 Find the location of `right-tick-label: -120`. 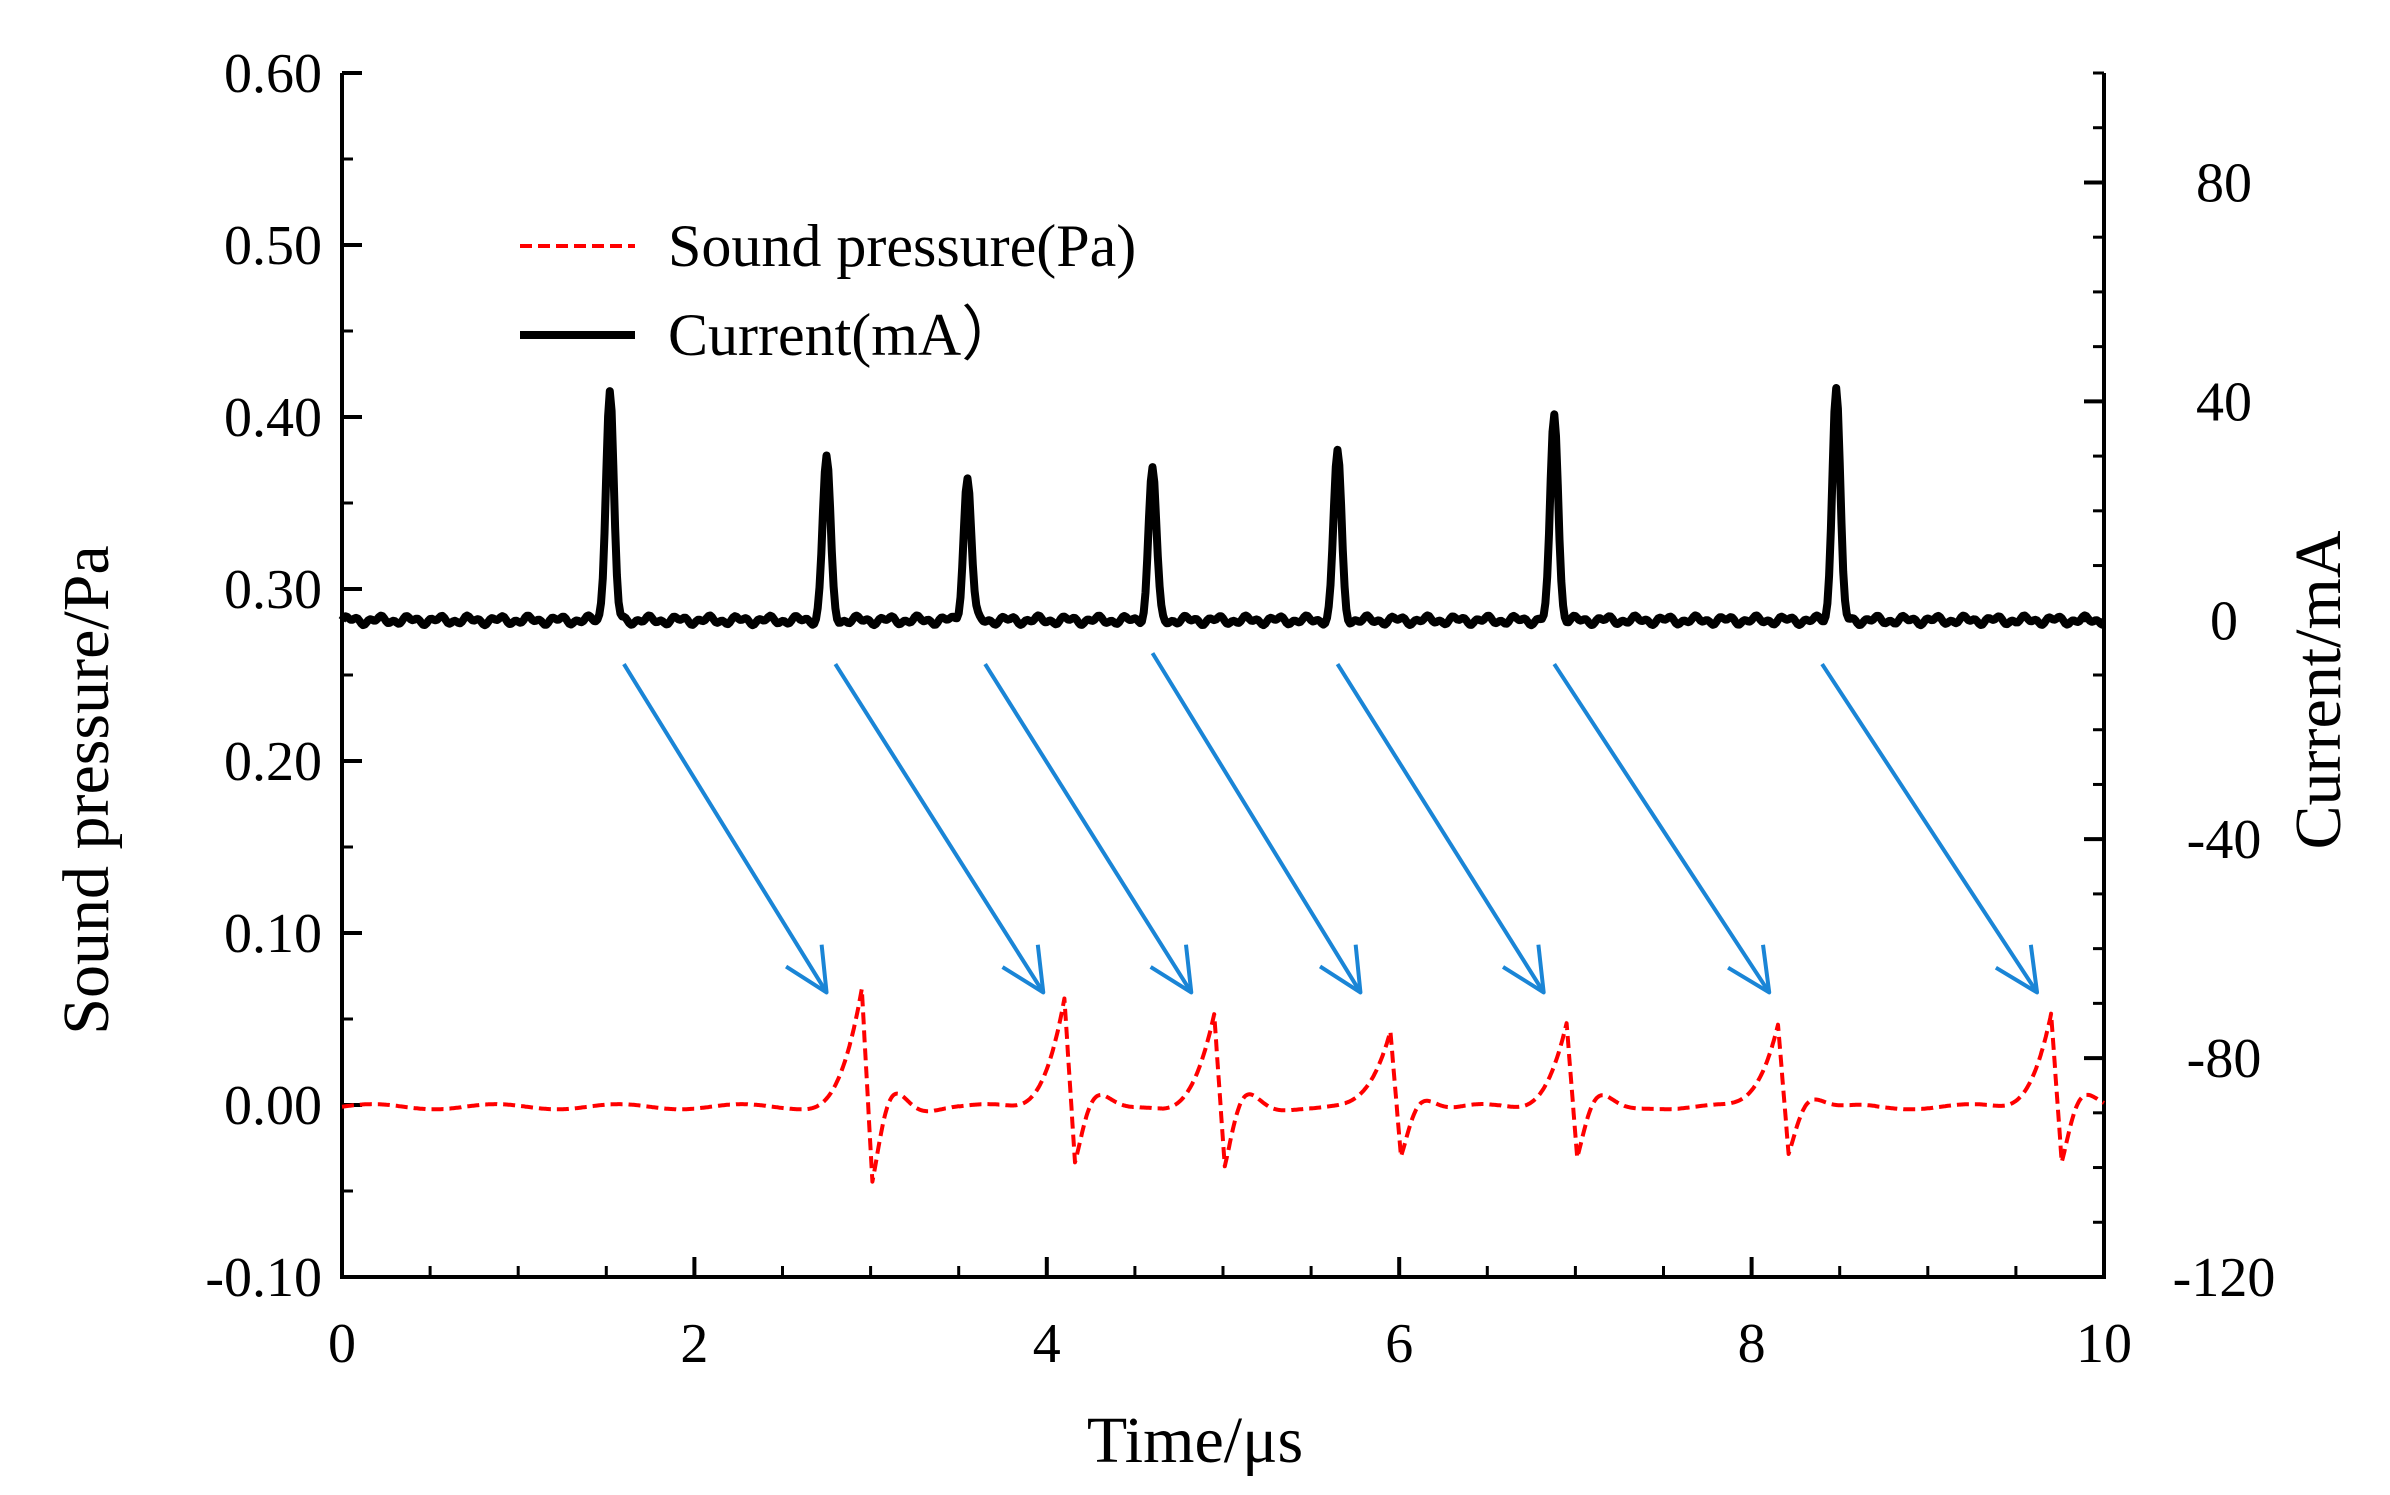

right-tick-label: -120 is located at coordinates (2224, 1278).